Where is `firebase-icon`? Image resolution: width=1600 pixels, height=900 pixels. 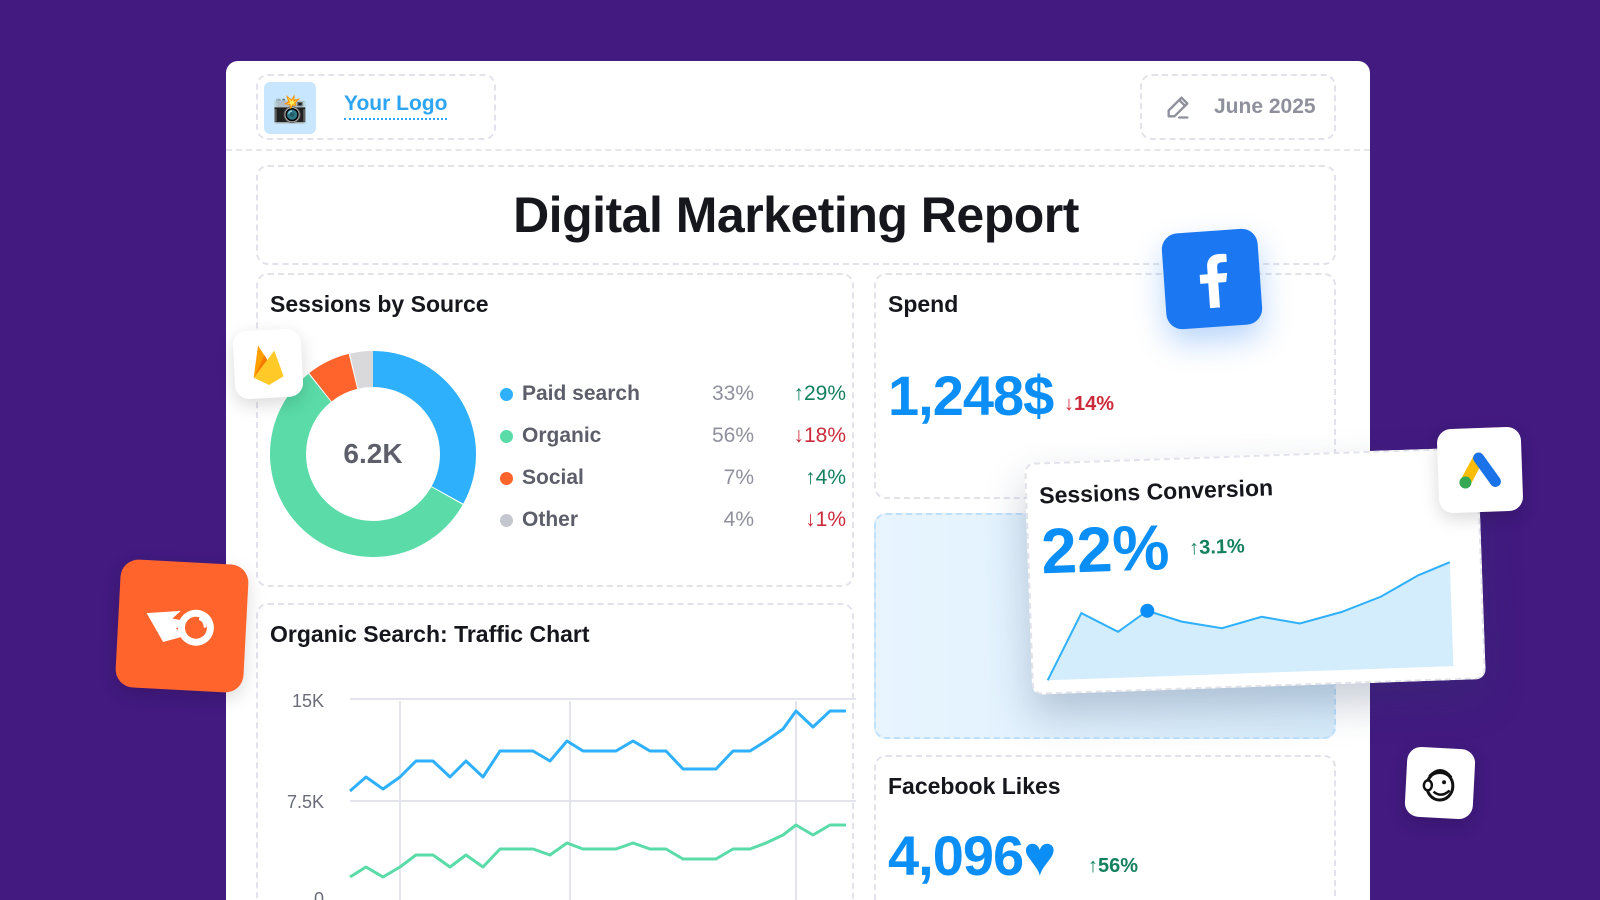 firebase-icon is located at coordinates (268, 364).